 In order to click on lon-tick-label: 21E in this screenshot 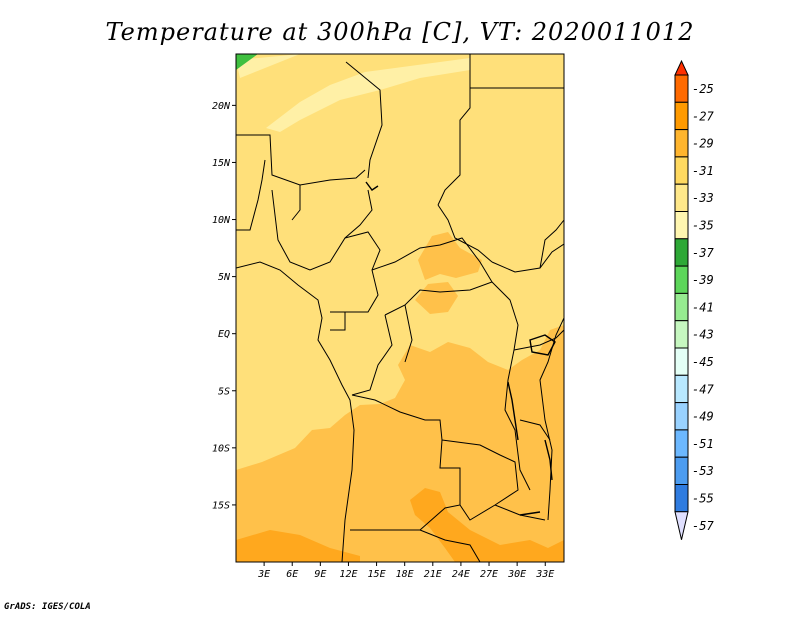, I will do `click(433, 574)`.